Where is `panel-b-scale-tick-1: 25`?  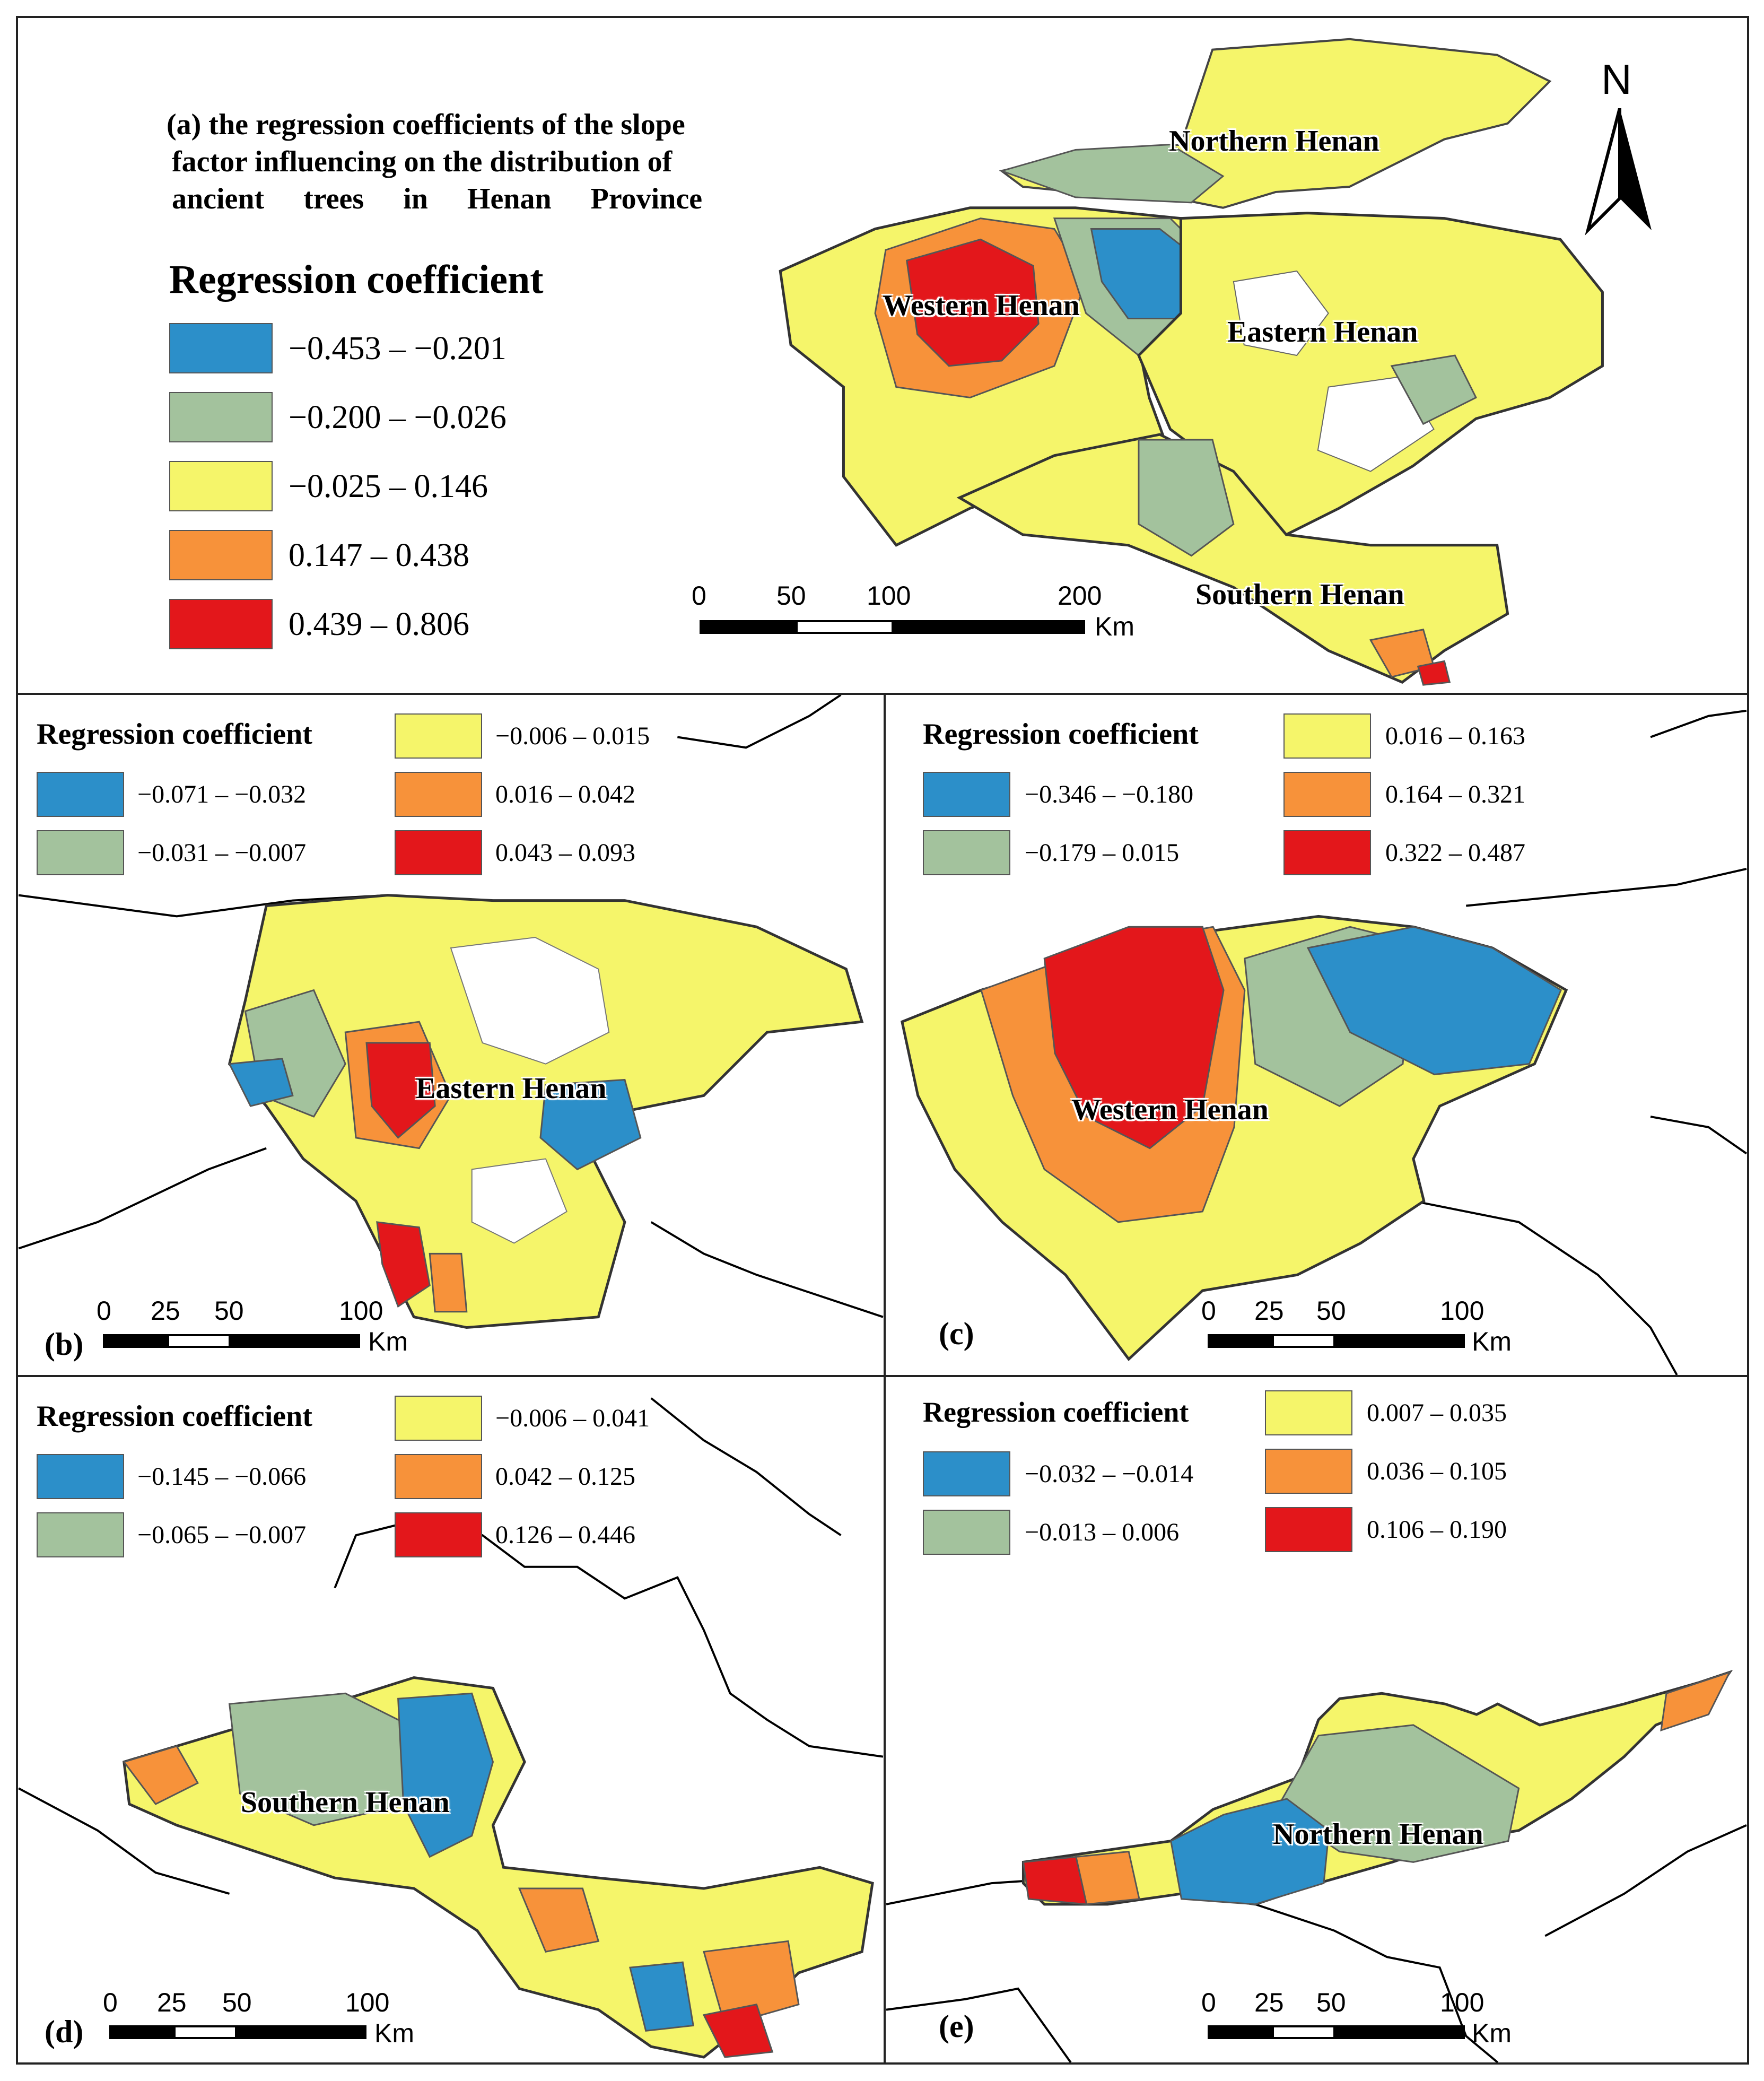
panel-b-scale-tick-1: 25 is located at coordinates (165, 1311).